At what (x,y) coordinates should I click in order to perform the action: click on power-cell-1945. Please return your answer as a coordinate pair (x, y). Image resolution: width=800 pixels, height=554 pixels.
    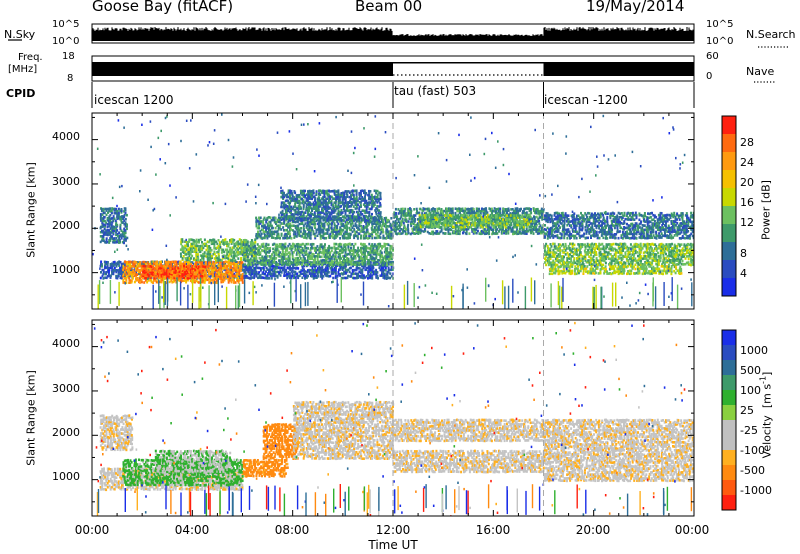
    Looking at the image, I should click on (238, 282).